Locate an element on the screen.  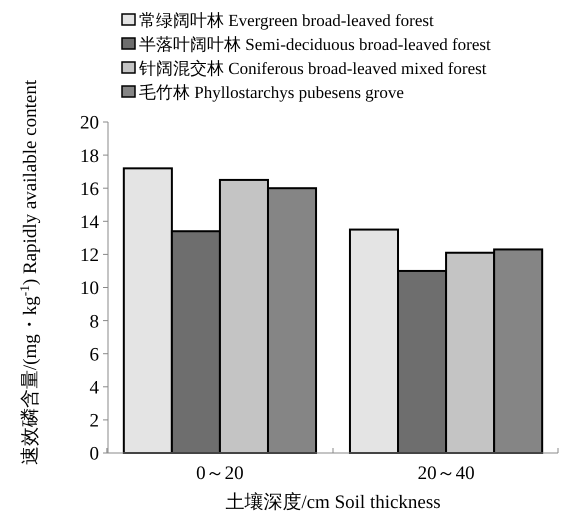
legend-label: 针阔混交林 Coniferous broad-leaved mixed forest is located at coordinates (312, 68).